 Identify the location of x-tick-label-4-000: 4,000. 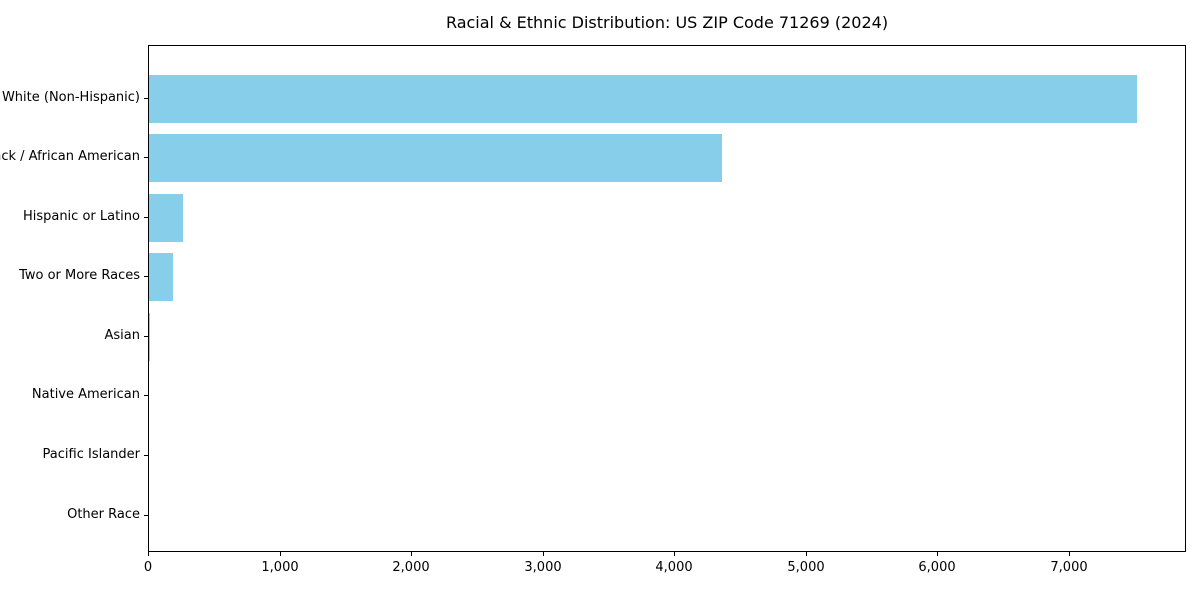
(674, 567).